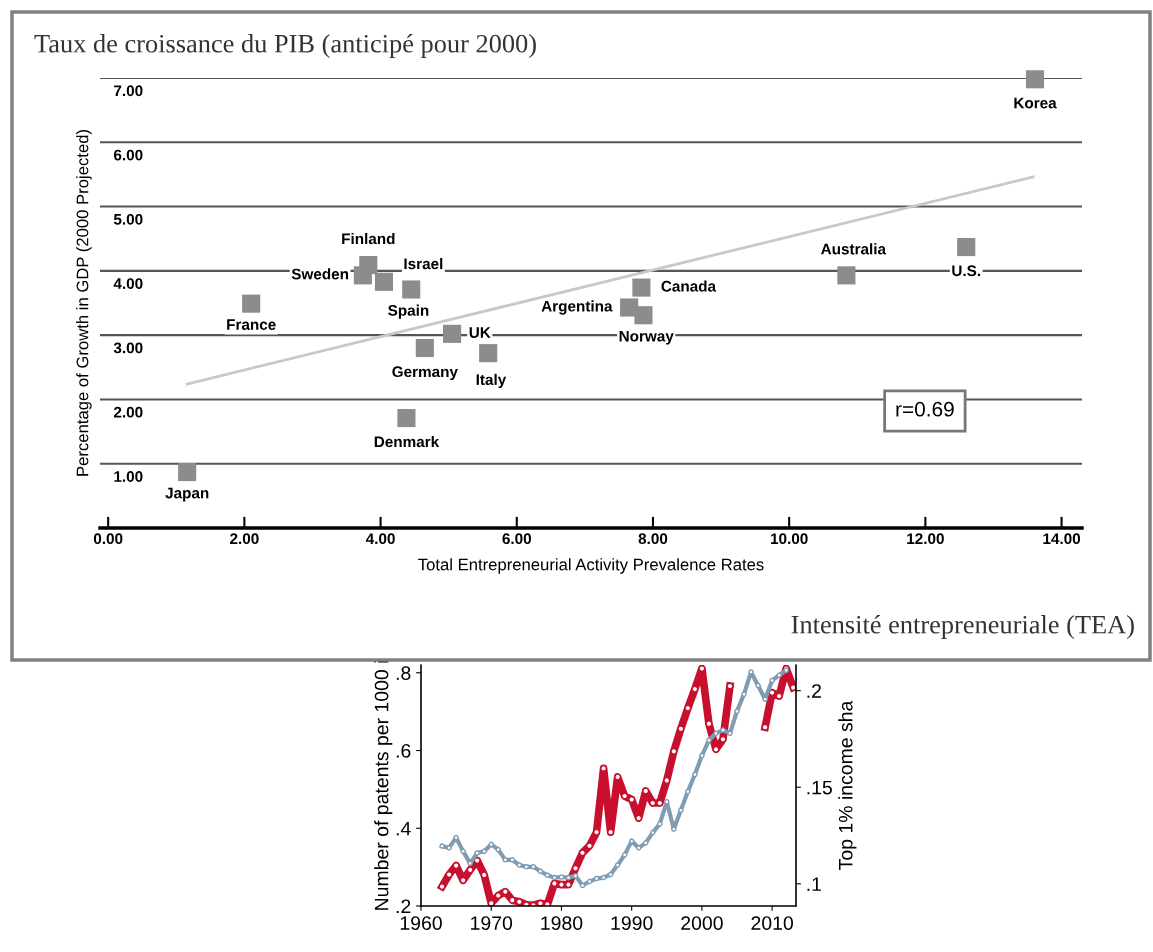 The height and width of the screenshot is (952, 1153). I want to click on annotation: Israel, so click(423, 264).